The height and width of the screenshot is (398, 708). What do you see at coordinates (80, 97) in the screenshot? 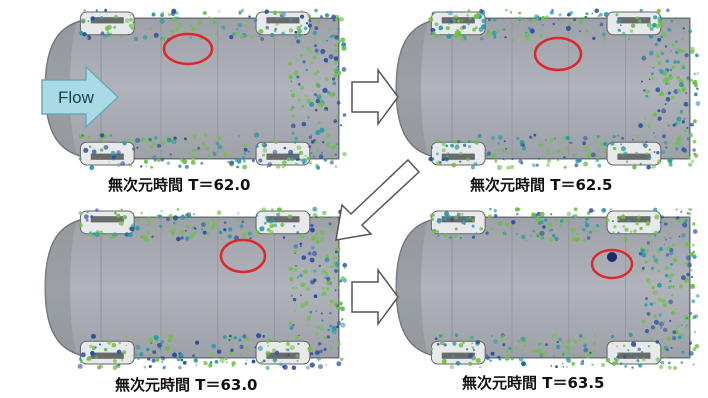
I see `flow-arrow: Flow` at bounding box center [80, 97].